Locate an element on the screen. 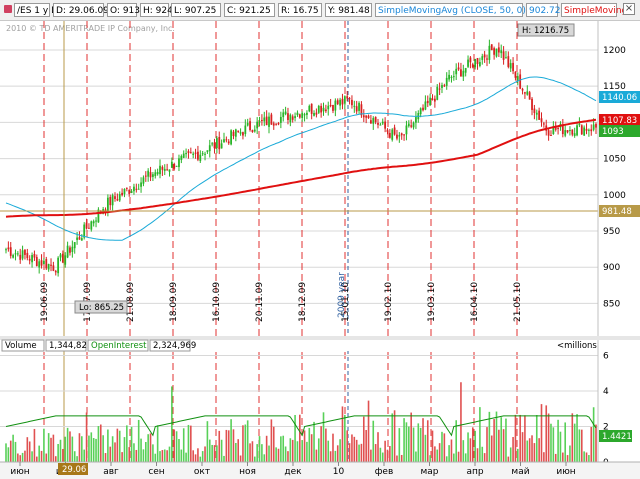  volume-tick-label: 4 is located at coordinates (606, 392).